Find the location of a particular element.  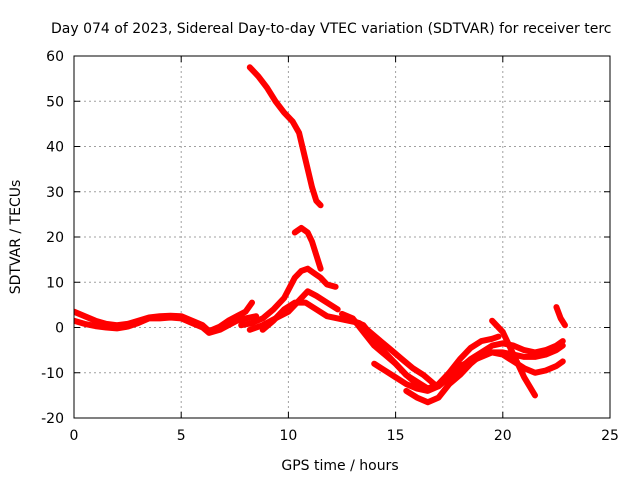

y-tick-label: 30 is located at coordinates (55, 193).